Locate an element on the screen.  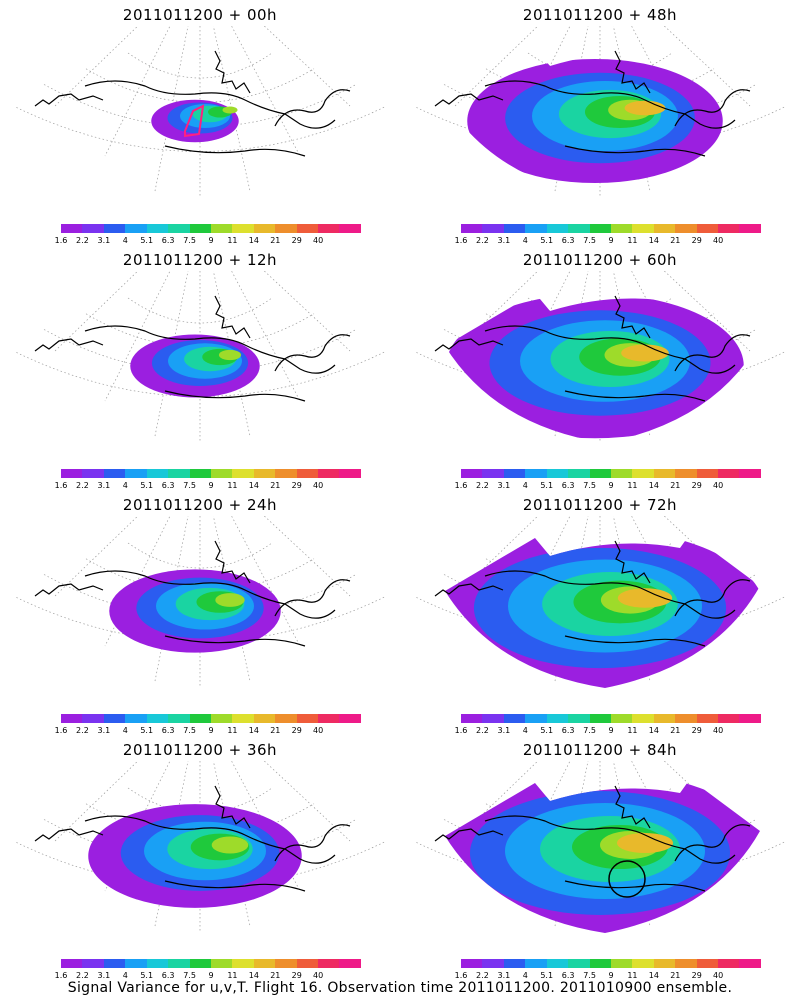
colorbar-tick-label: 7.5 is located at coordinates (189, 485).